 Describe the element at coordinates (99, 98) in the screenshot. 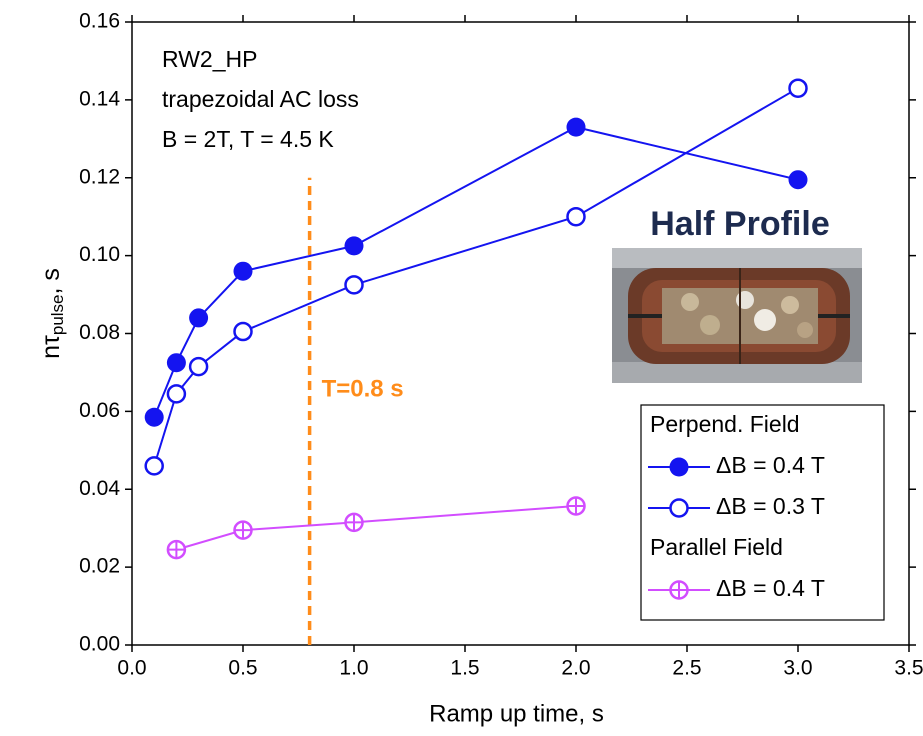

I see `y-tick-label: 0.14` at that location.